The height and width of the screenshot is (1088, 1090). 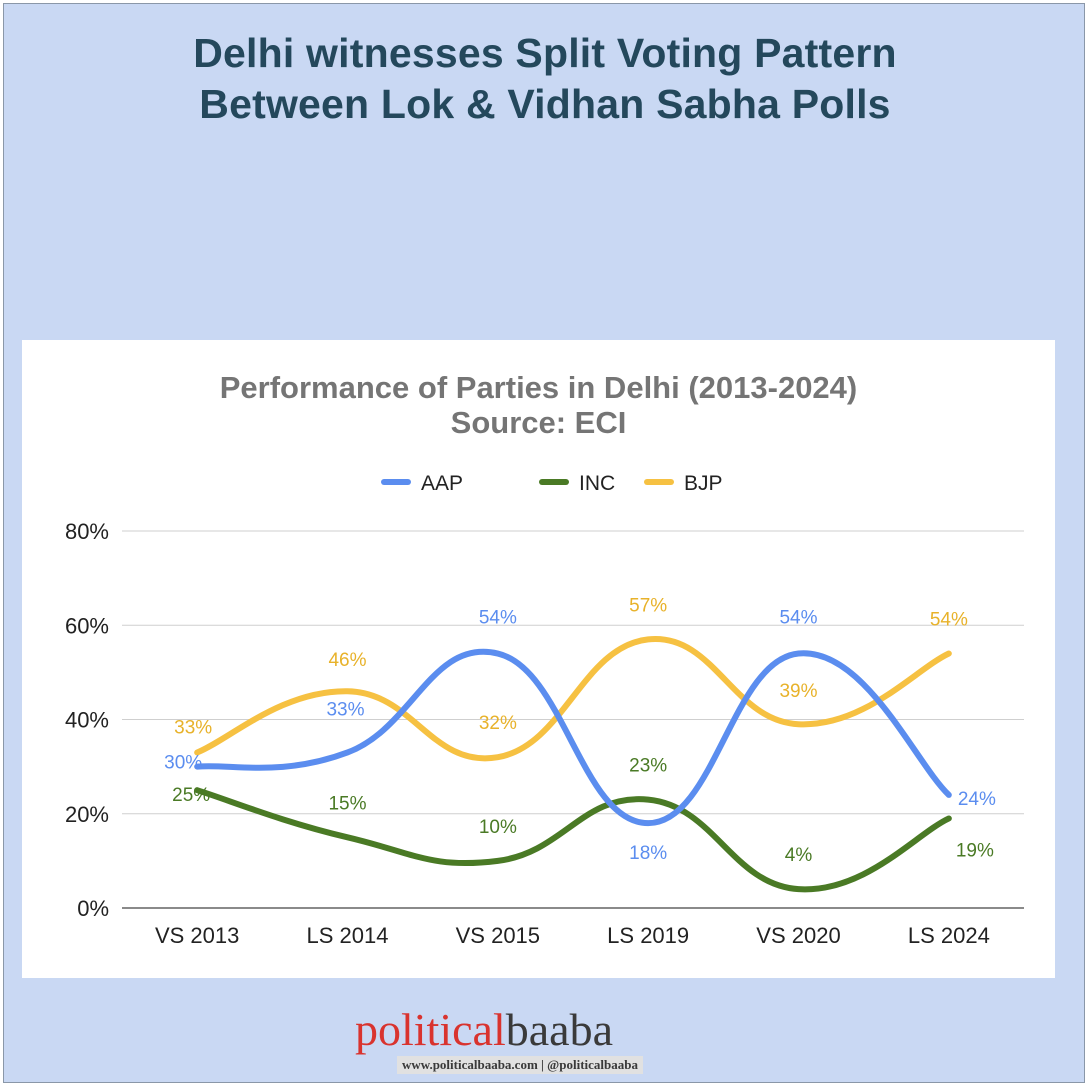 What do you see at coordinates (977, 799) in the screenshot?
I see `data-label: 24%` at bounding box center [977, 799].